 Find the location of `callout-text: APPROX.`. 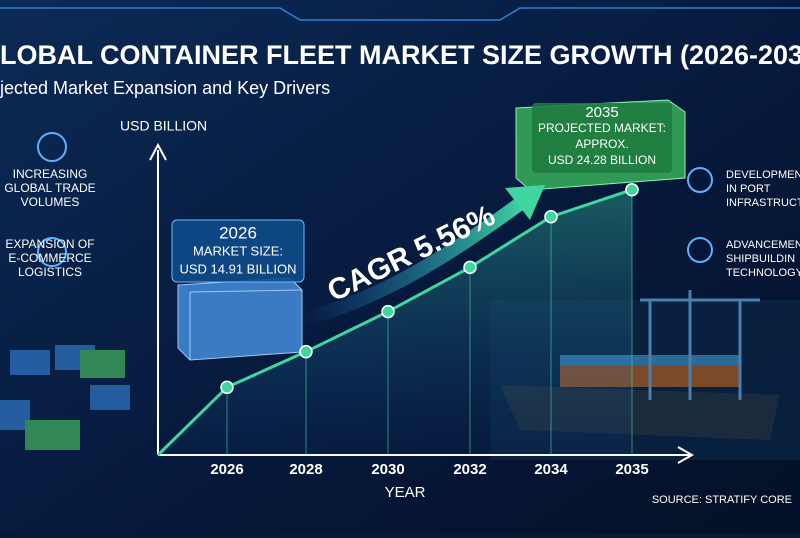

callout-text: APPROX. is located at coordinates (601, 144).